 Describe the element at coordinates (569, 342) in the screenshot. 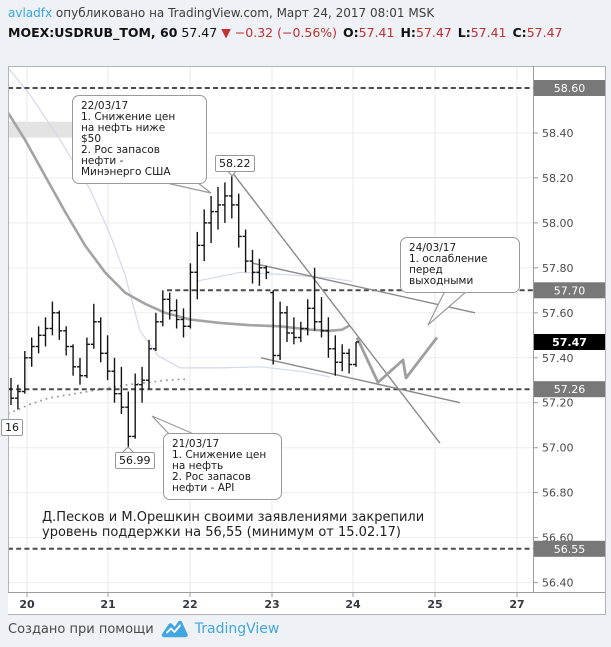

I see `svg-text: 57.47` at that location.